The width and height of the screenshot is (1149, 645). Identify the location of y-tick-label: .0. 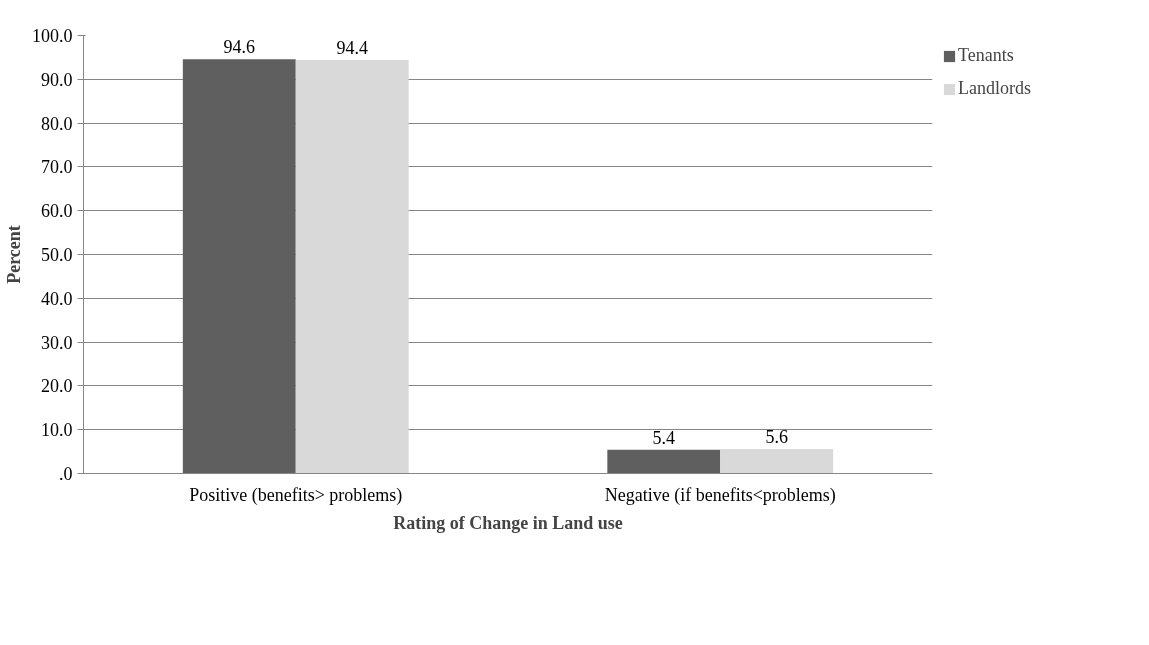
(66, 474).